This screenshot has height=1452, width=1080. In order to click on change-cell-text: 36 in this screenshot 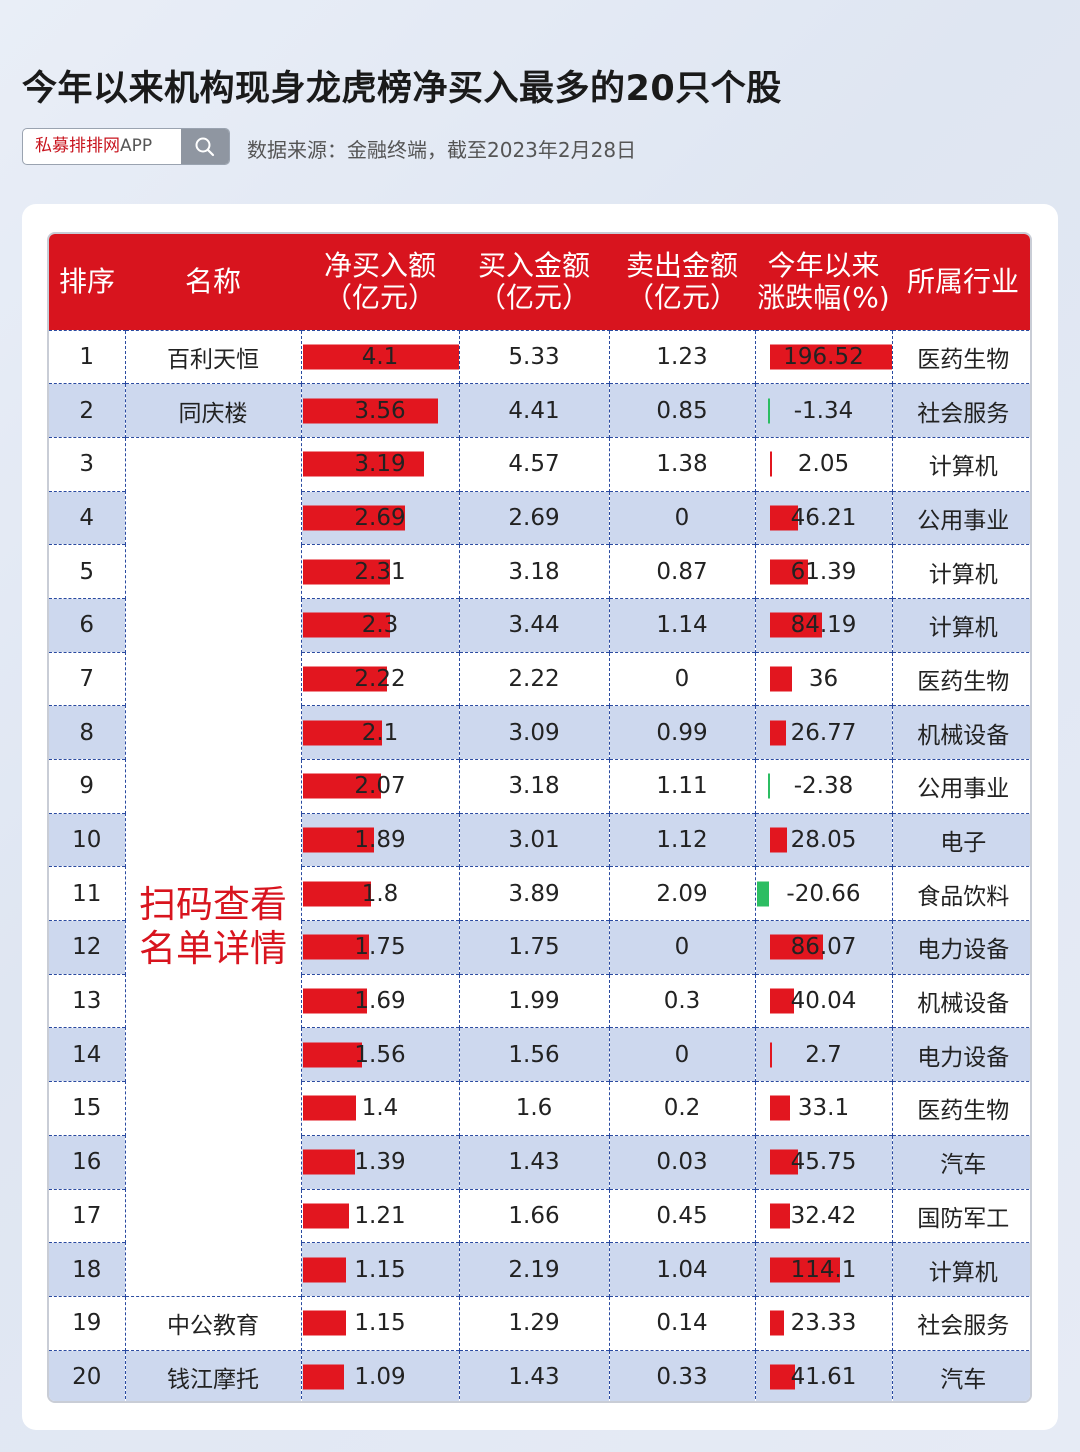, I will do `click(823, 678)`.